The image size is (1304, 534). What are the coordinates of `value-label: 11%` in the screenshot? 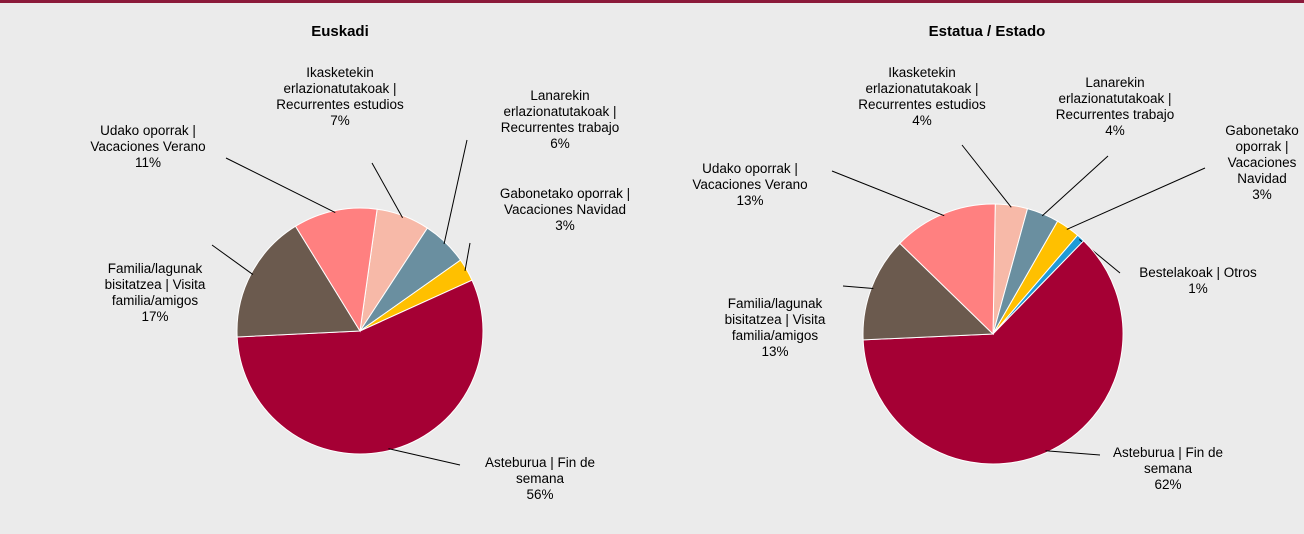 It's located at (148, 162).